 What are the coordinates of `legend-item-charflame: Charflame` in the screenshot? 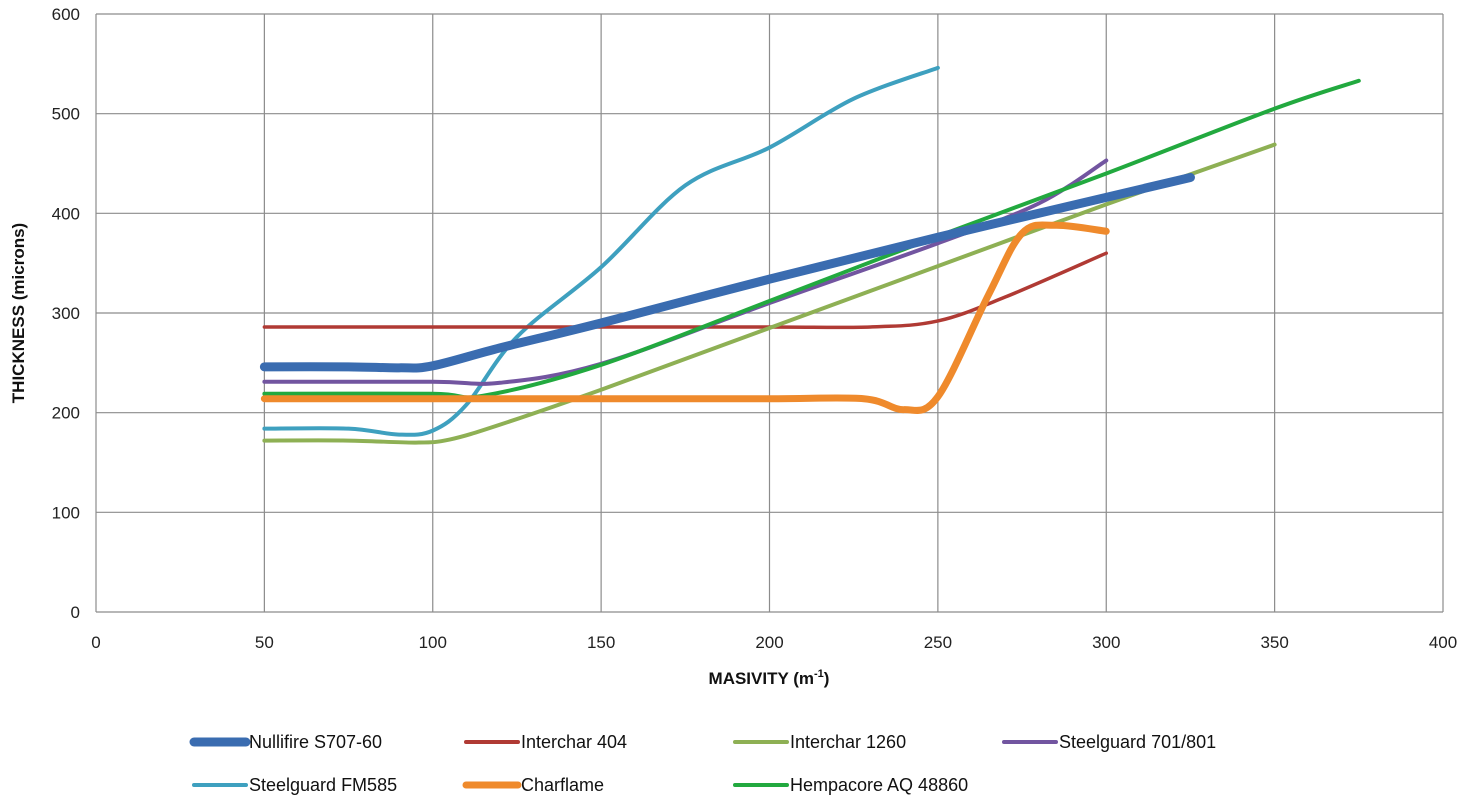 It's located at (533, 785).